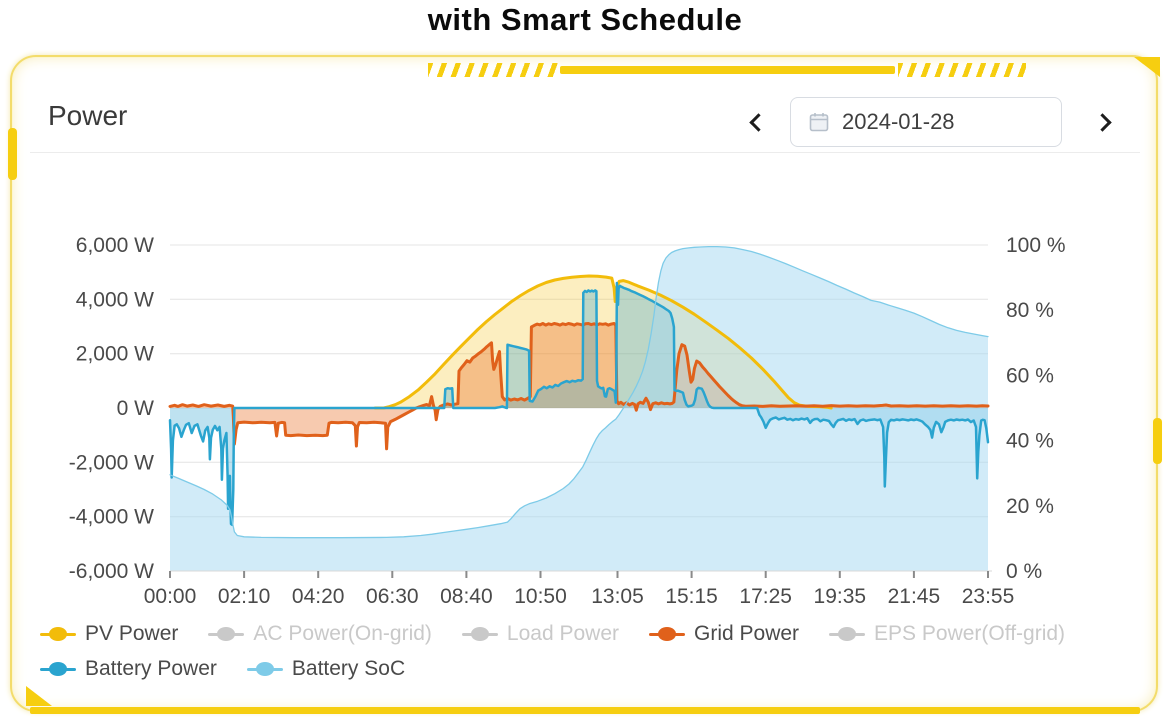 This screenshot has height=722, width=1170. I want to click on legend-label: EPS Power(Off-grid), so click(970, 633).